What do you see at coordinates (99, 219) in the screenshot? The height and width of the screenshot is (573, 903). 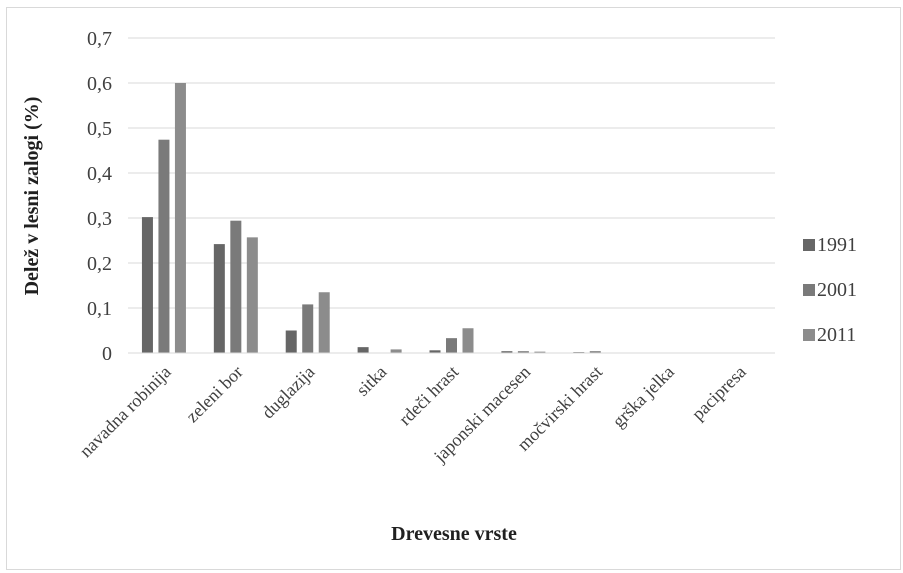 I see `y-tick-label: 0,3` at bounding box center [99, 219].